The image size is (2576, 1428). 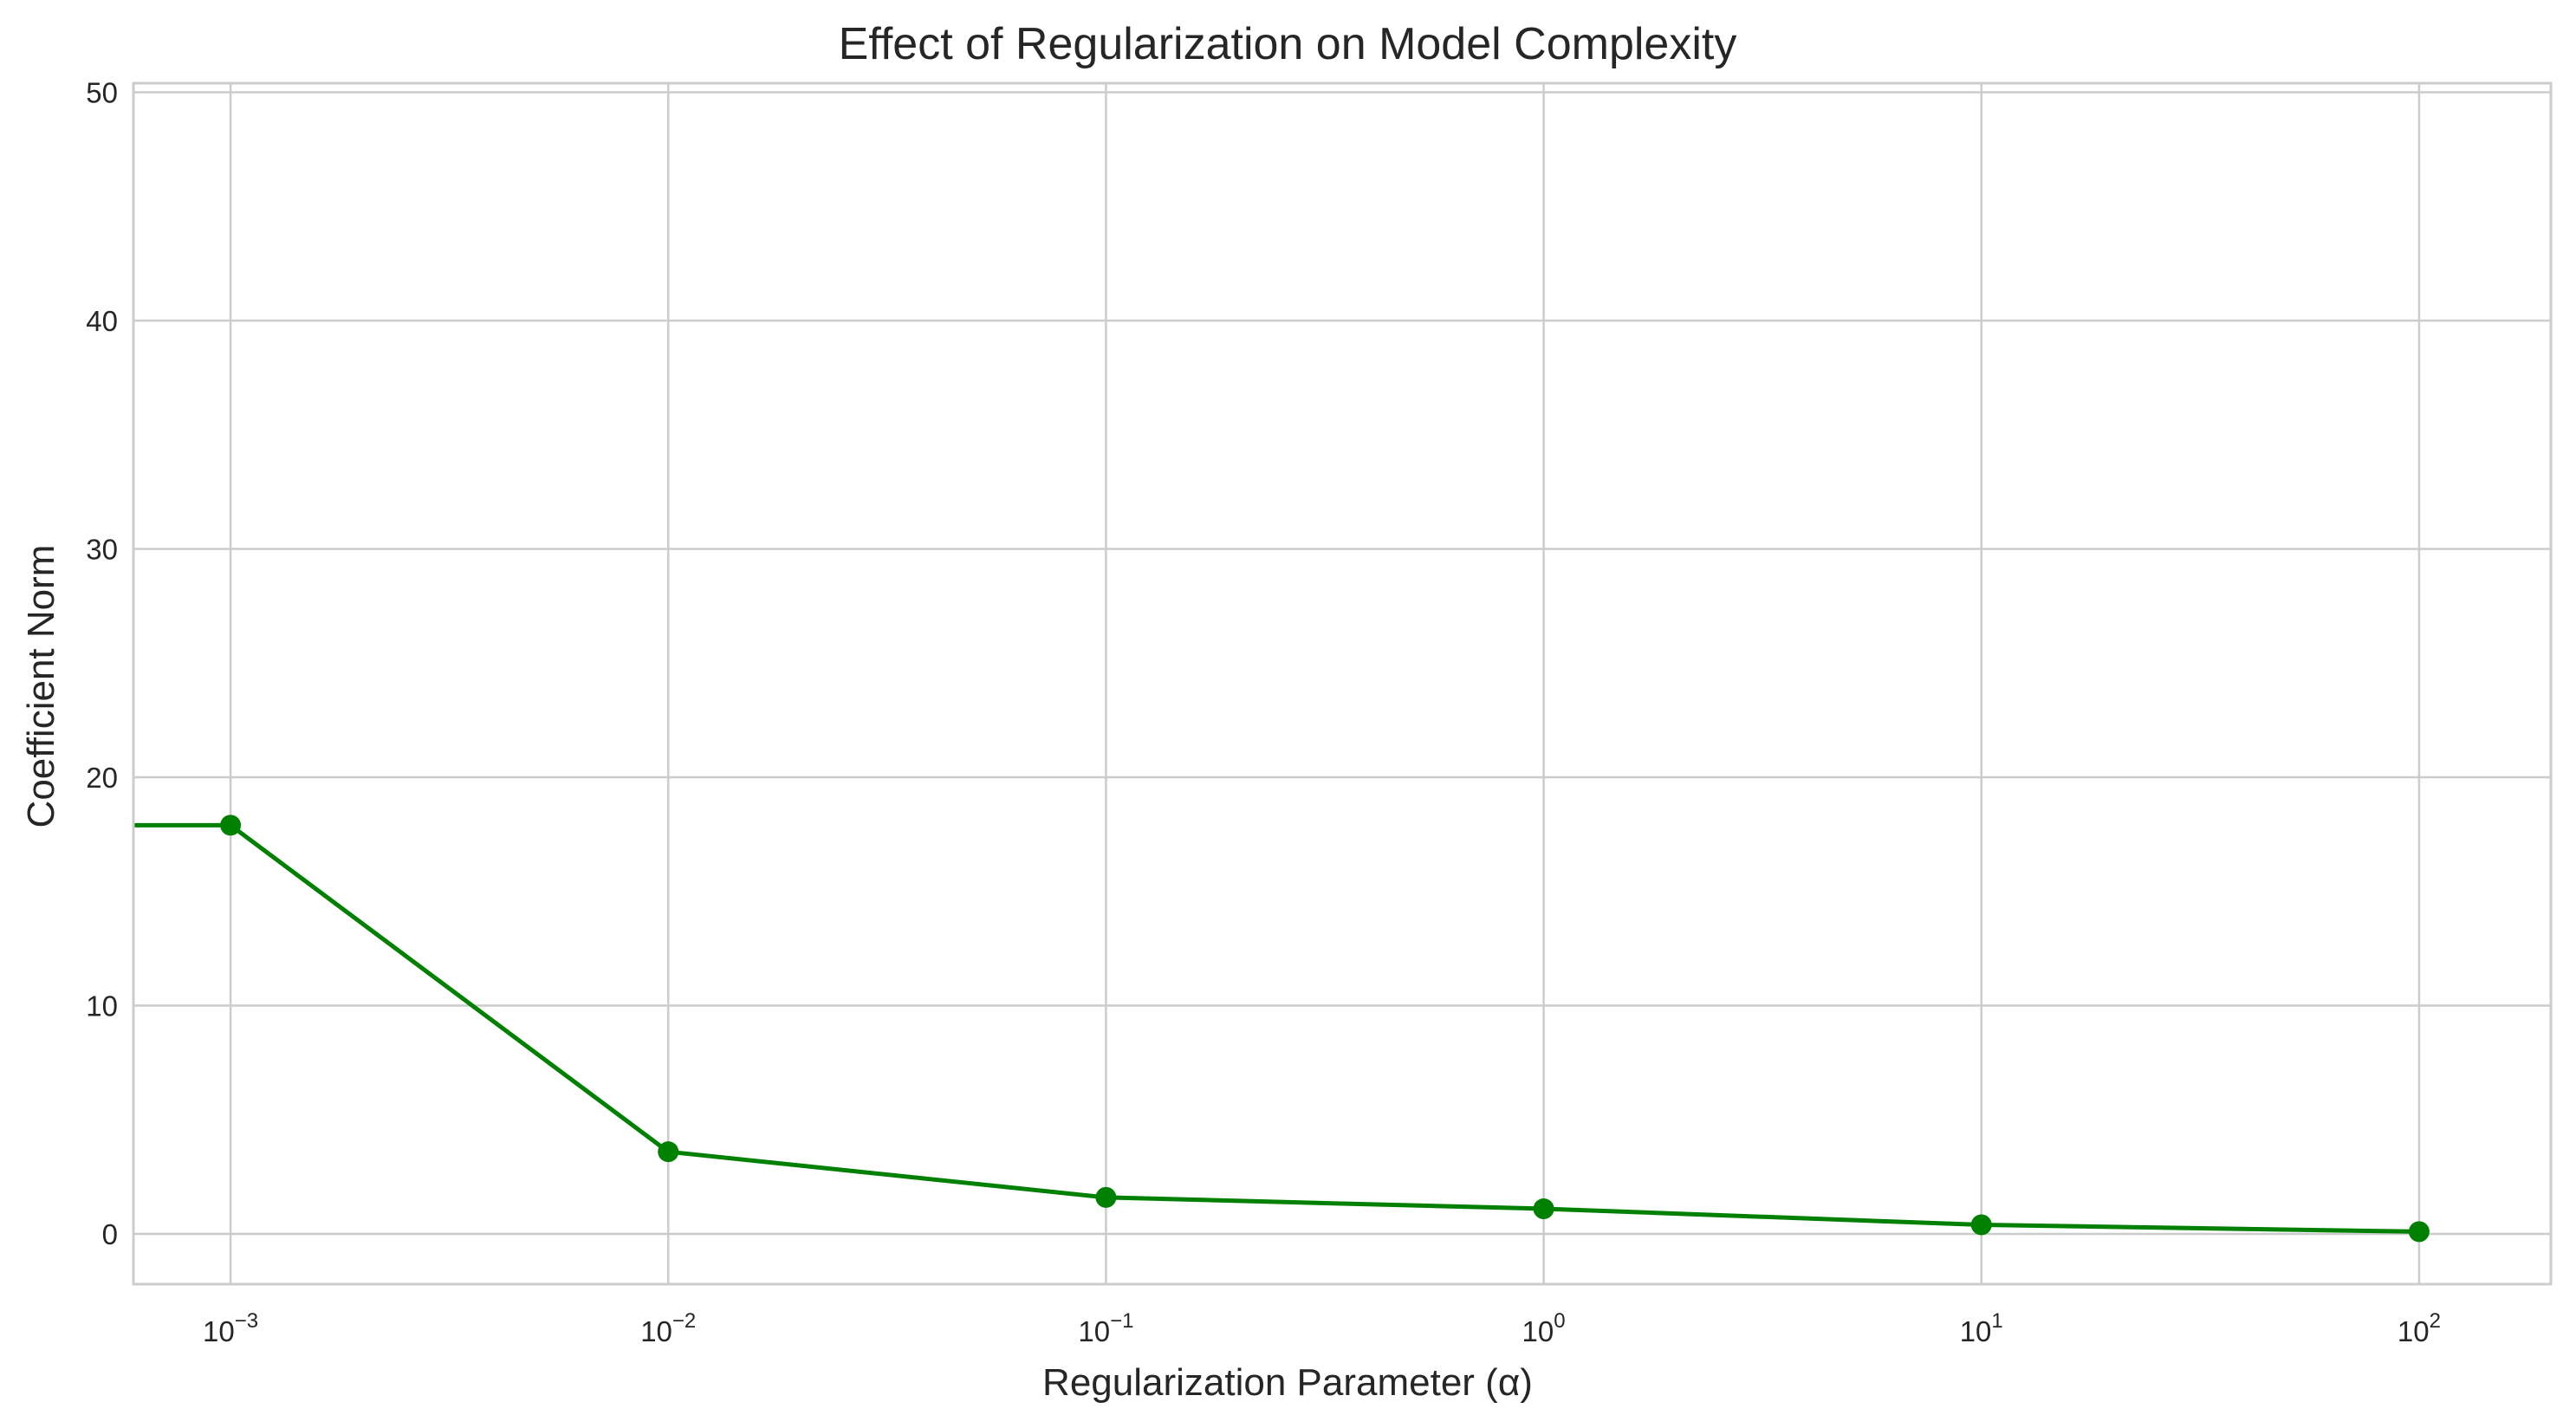 What do you see at coordinates (1288, 1382) in the screenshot?
I see `x-axis-label: Regularization Parameter (α)` at bounding box center [1288, 1382].